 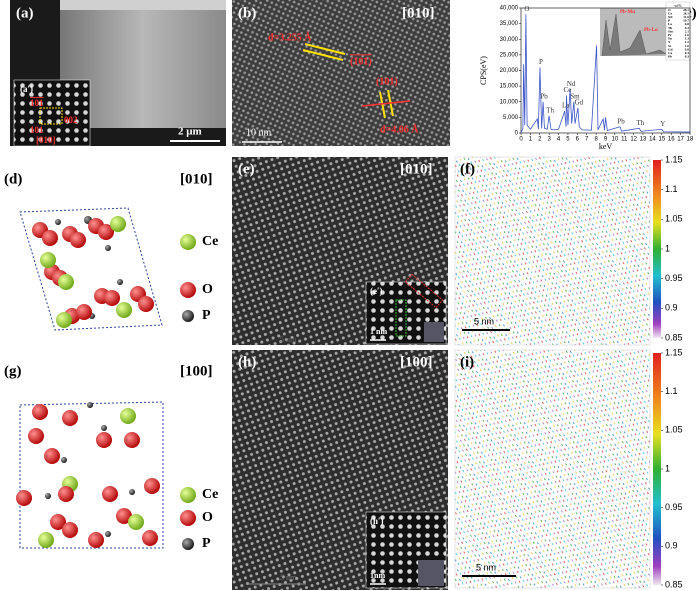 What do you see at coordinates (571, 84) in the screenshot?
I see `peak-label: Nd` at bounding box center [571, 84].